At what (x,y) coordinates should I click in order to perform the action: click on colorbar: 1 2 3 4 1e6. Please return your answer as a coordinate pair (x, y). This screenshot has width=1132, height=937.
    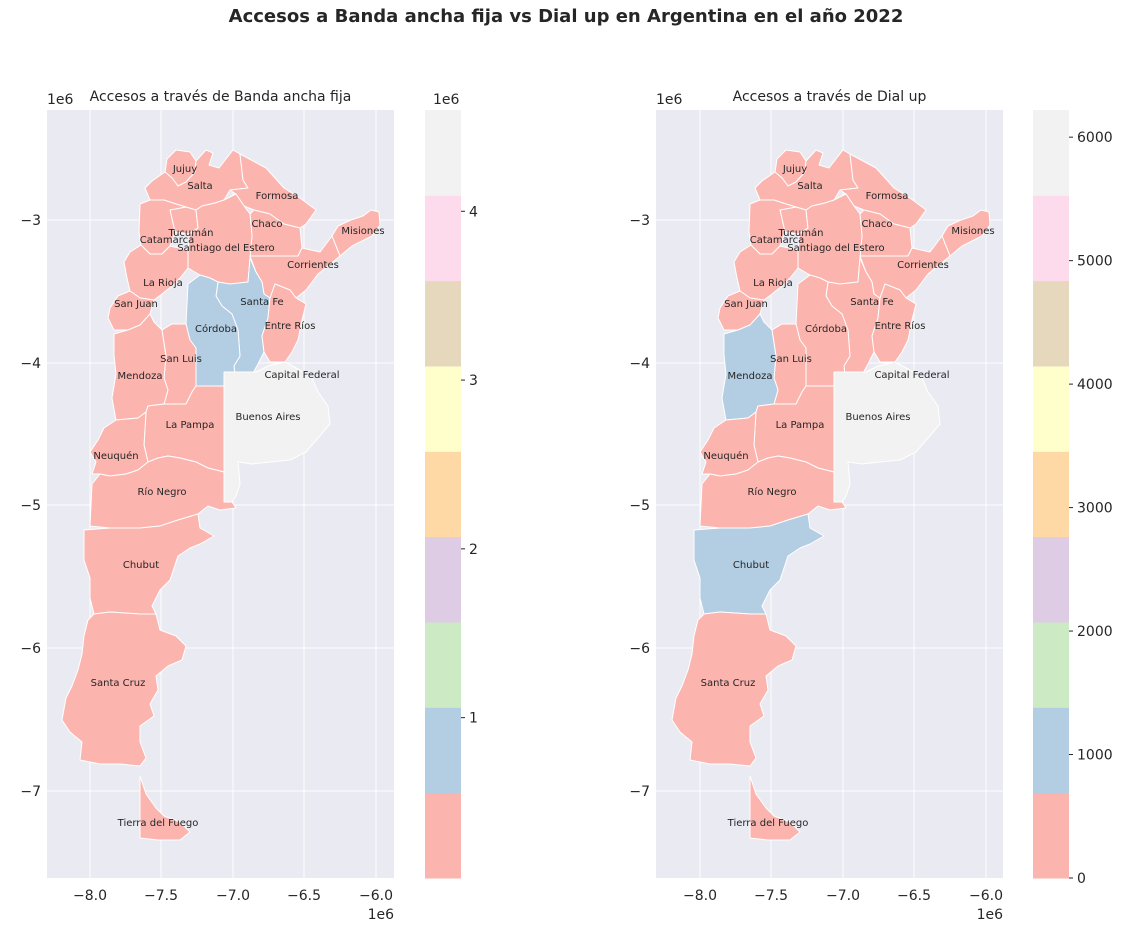
    Looking at the image, I should click on (451, 485).